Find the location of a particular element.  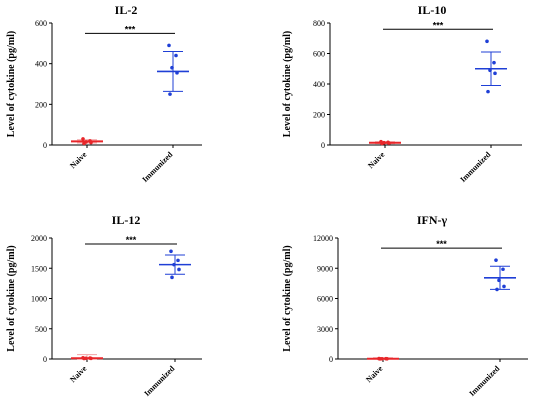

y-tick-label: 3000 is located at coordinates (325, 329).